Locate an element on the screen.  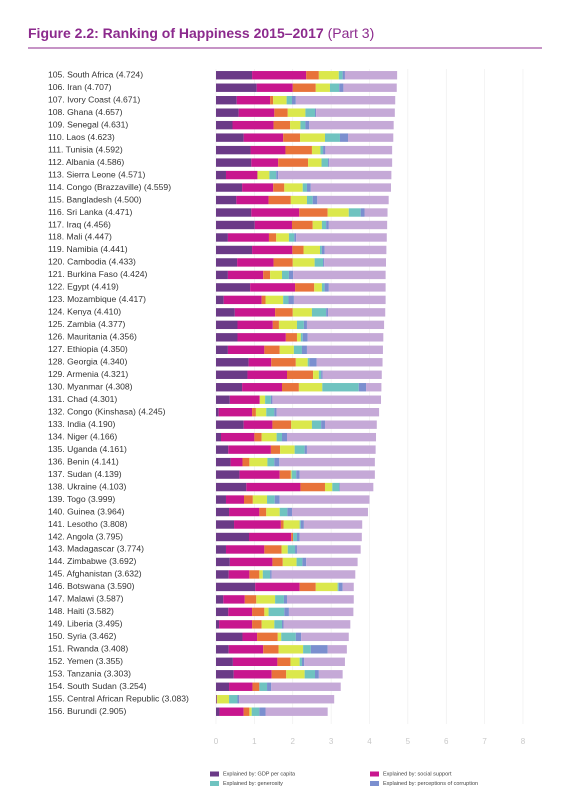
category-label: 151. Rwanda (3.408) is located at coordinates (88, 649).